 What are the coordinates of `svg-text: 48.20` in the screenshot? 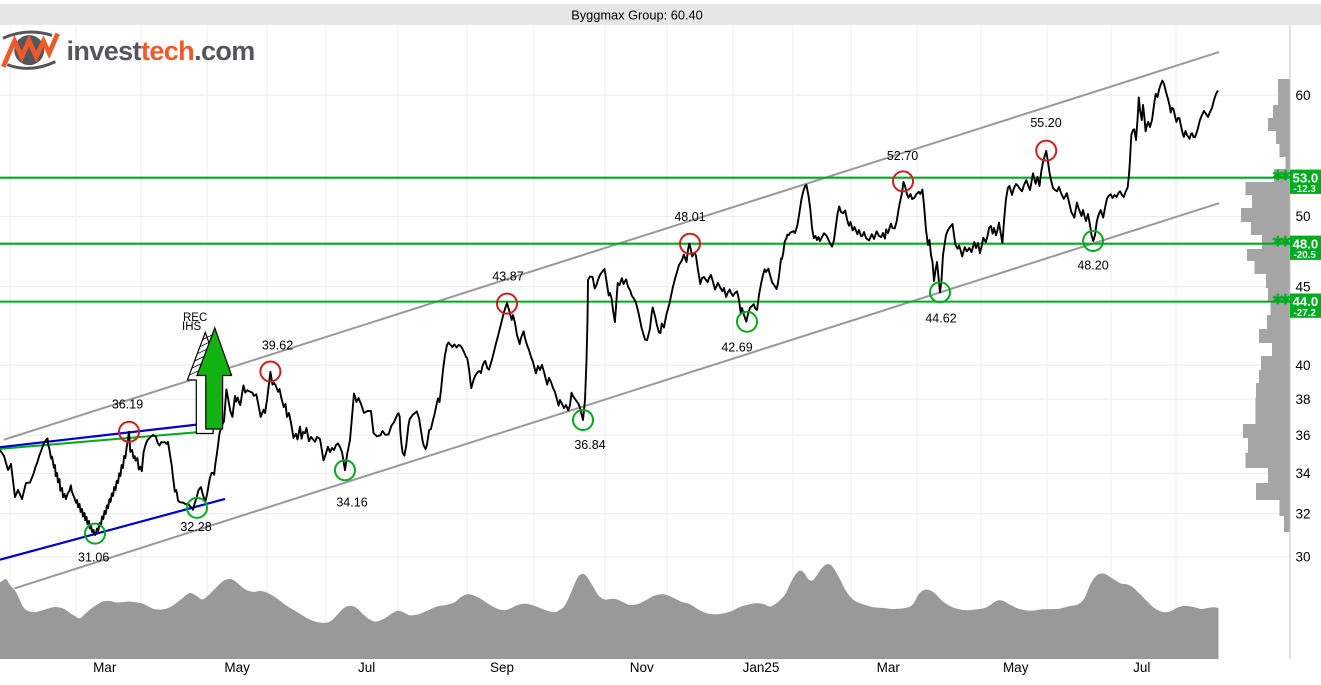 It's located at (1092, 266).